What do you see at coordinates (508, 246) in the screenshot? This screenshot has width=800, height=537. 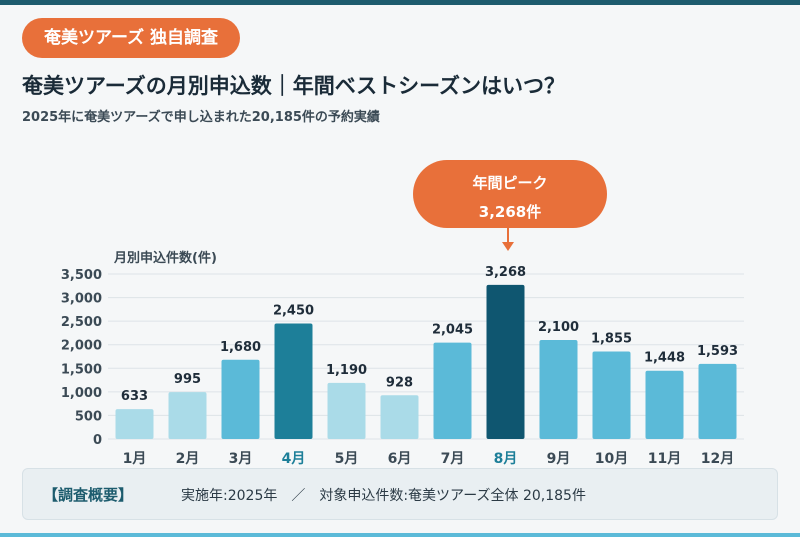 I see `callout-arrow-head` at bounding box center [508, 246].